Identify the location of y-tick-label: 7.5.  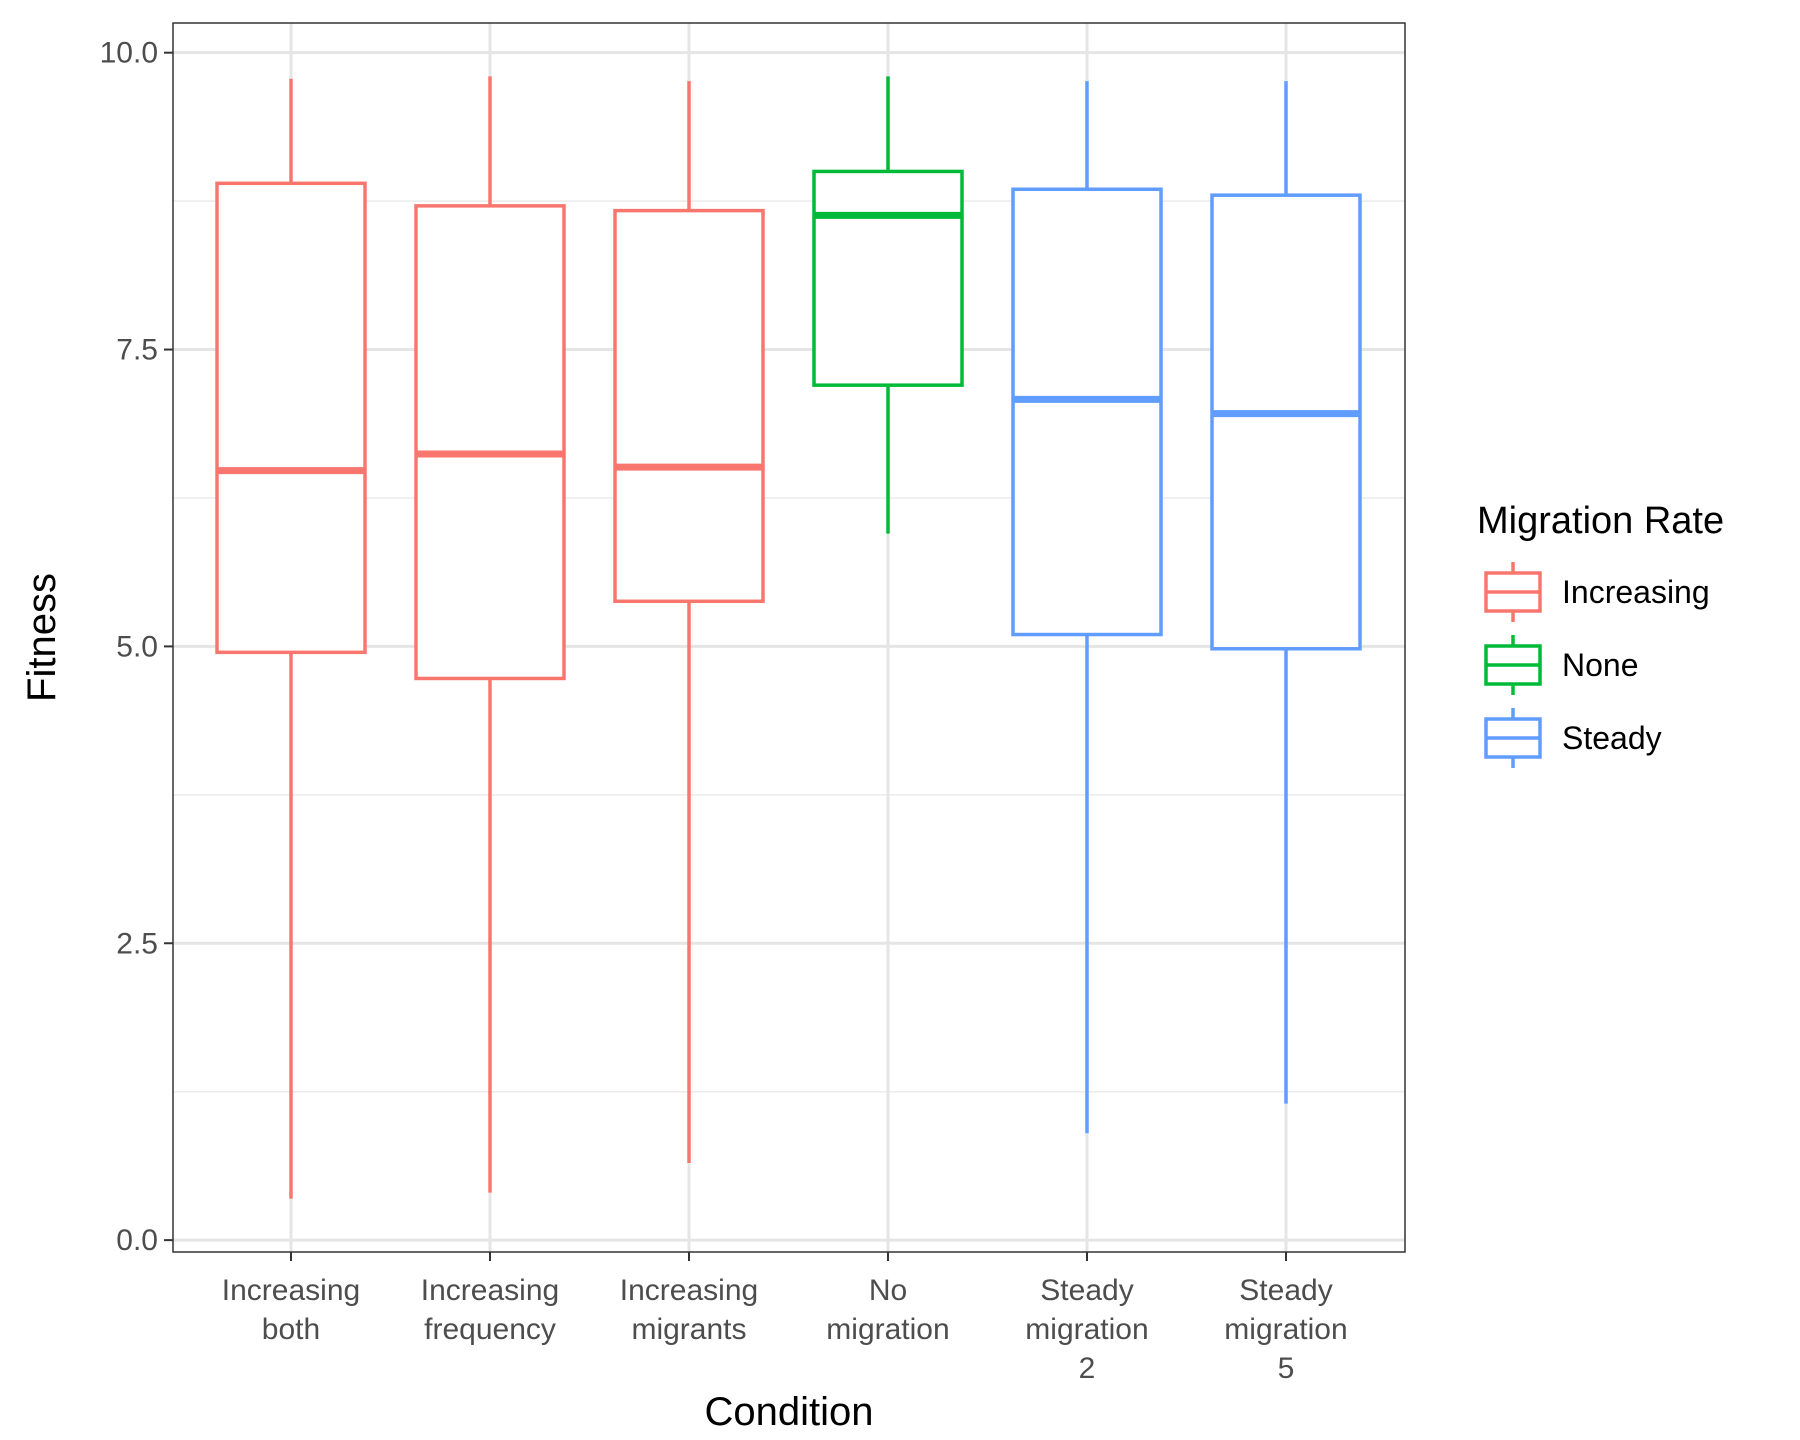
(137, 350).